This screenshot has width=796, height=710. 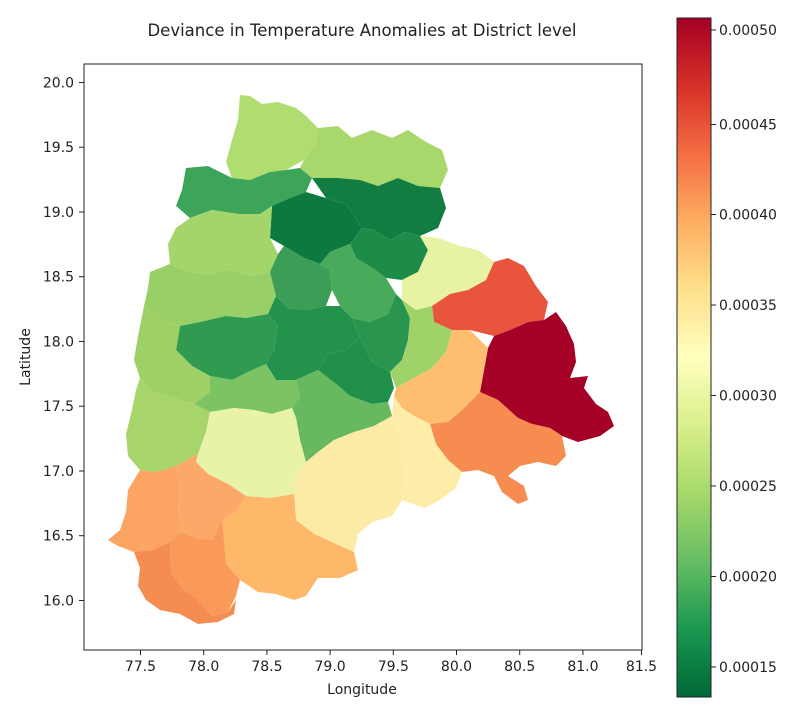 What do you see at coordinates (582, 667) in the screenshot?
I see `x-tick-label: 81.0` at bounding box center [582, 667].